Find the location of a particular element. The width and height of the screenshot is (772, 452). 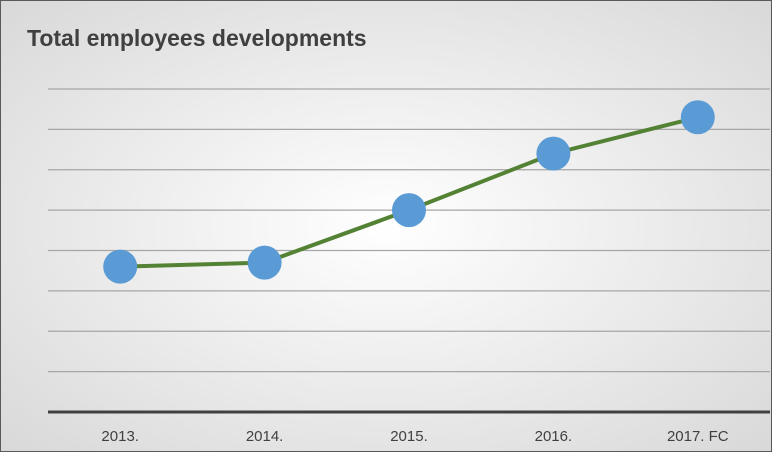

x-tick-label: 2013. is located at coordinates (120, 436).